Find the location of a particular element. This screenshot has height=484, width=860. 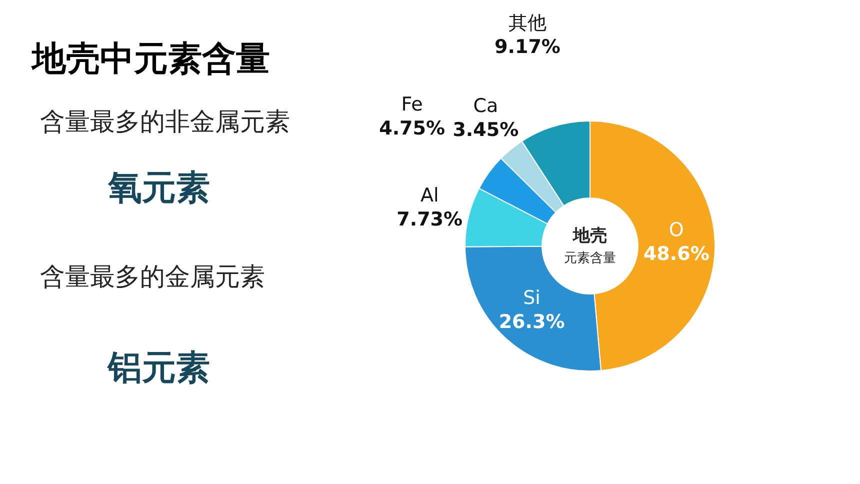

text: 地壳 is located at coordinates (589, 236).